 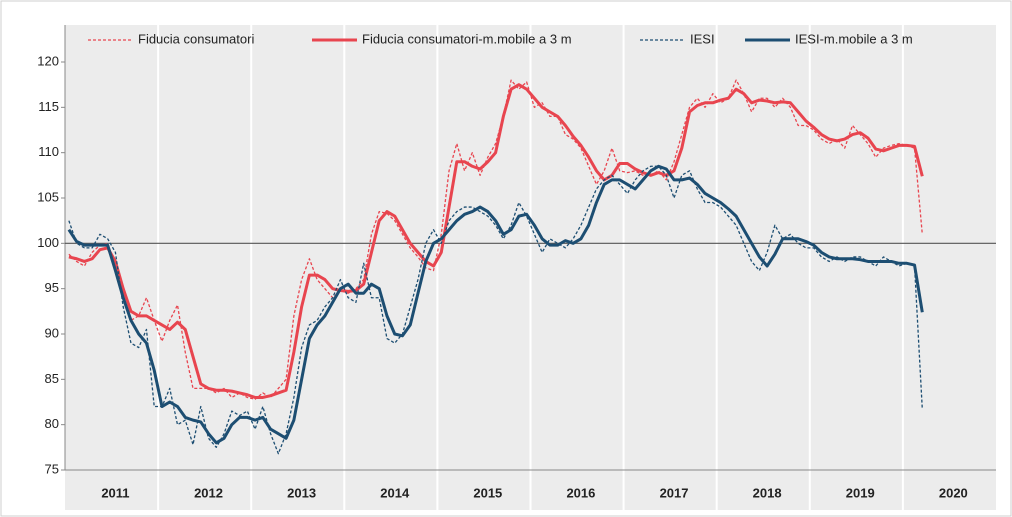 I want to click on y-tick-label: 115, so click(x=48, y=106).